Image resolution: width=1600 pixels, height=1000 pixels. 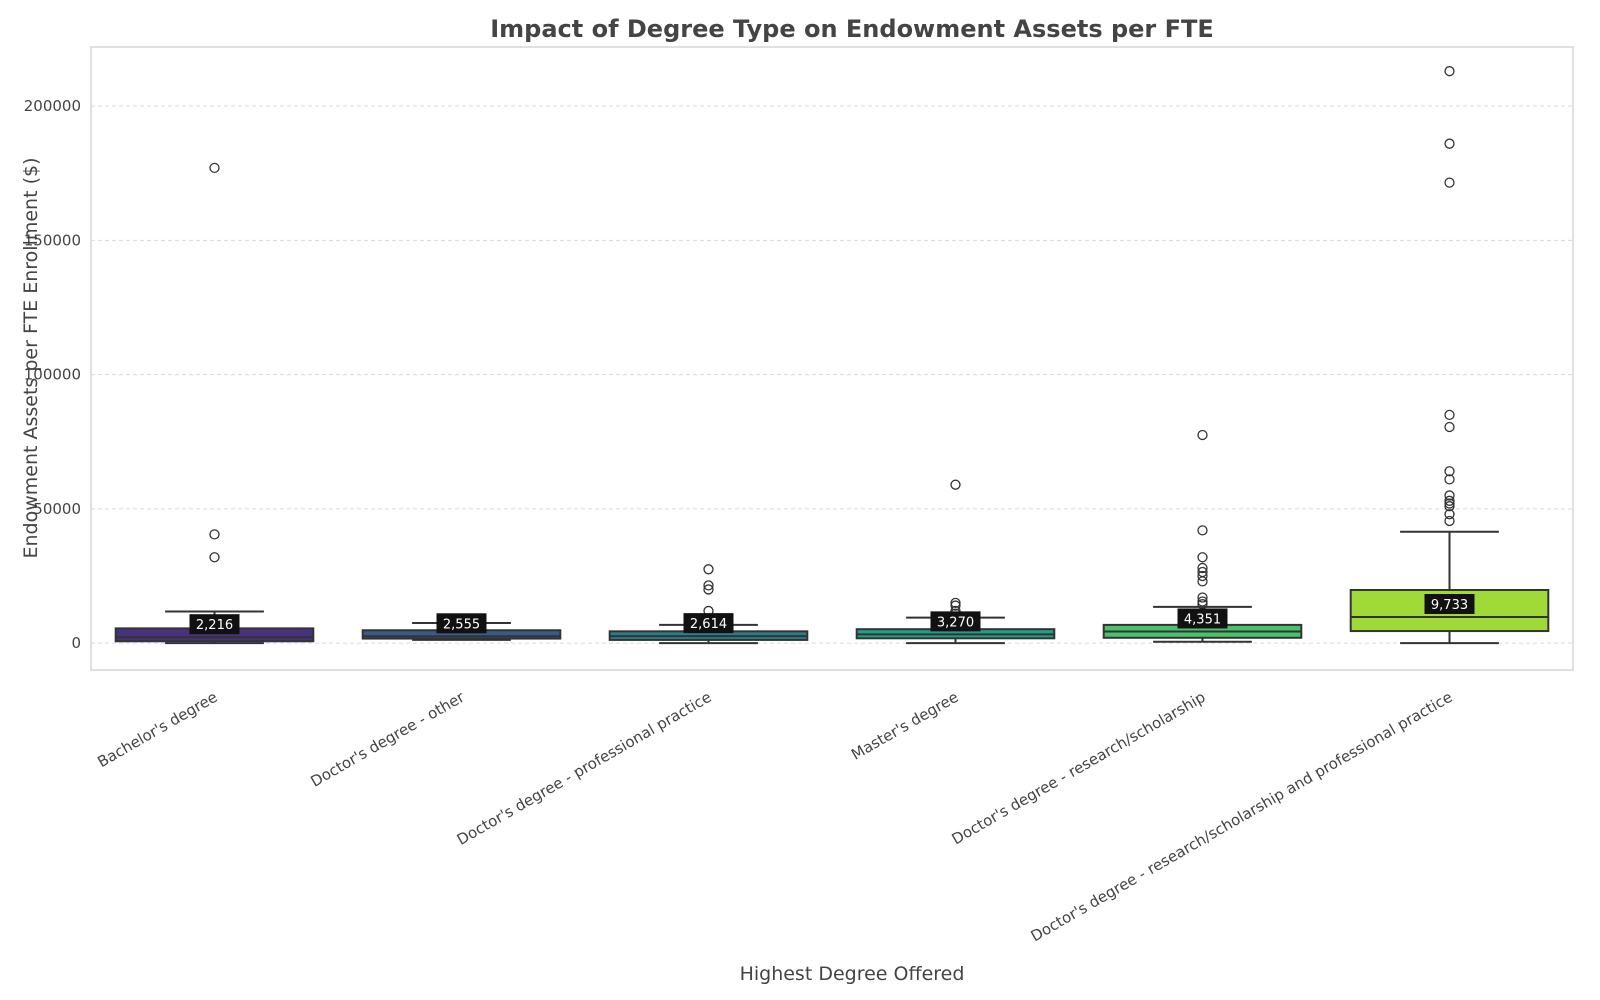 What do you see at coordinates (157, 729) in the screenshot?
I see `x-tick-label: Bachelor's degree` at bounding box center [157, 729].